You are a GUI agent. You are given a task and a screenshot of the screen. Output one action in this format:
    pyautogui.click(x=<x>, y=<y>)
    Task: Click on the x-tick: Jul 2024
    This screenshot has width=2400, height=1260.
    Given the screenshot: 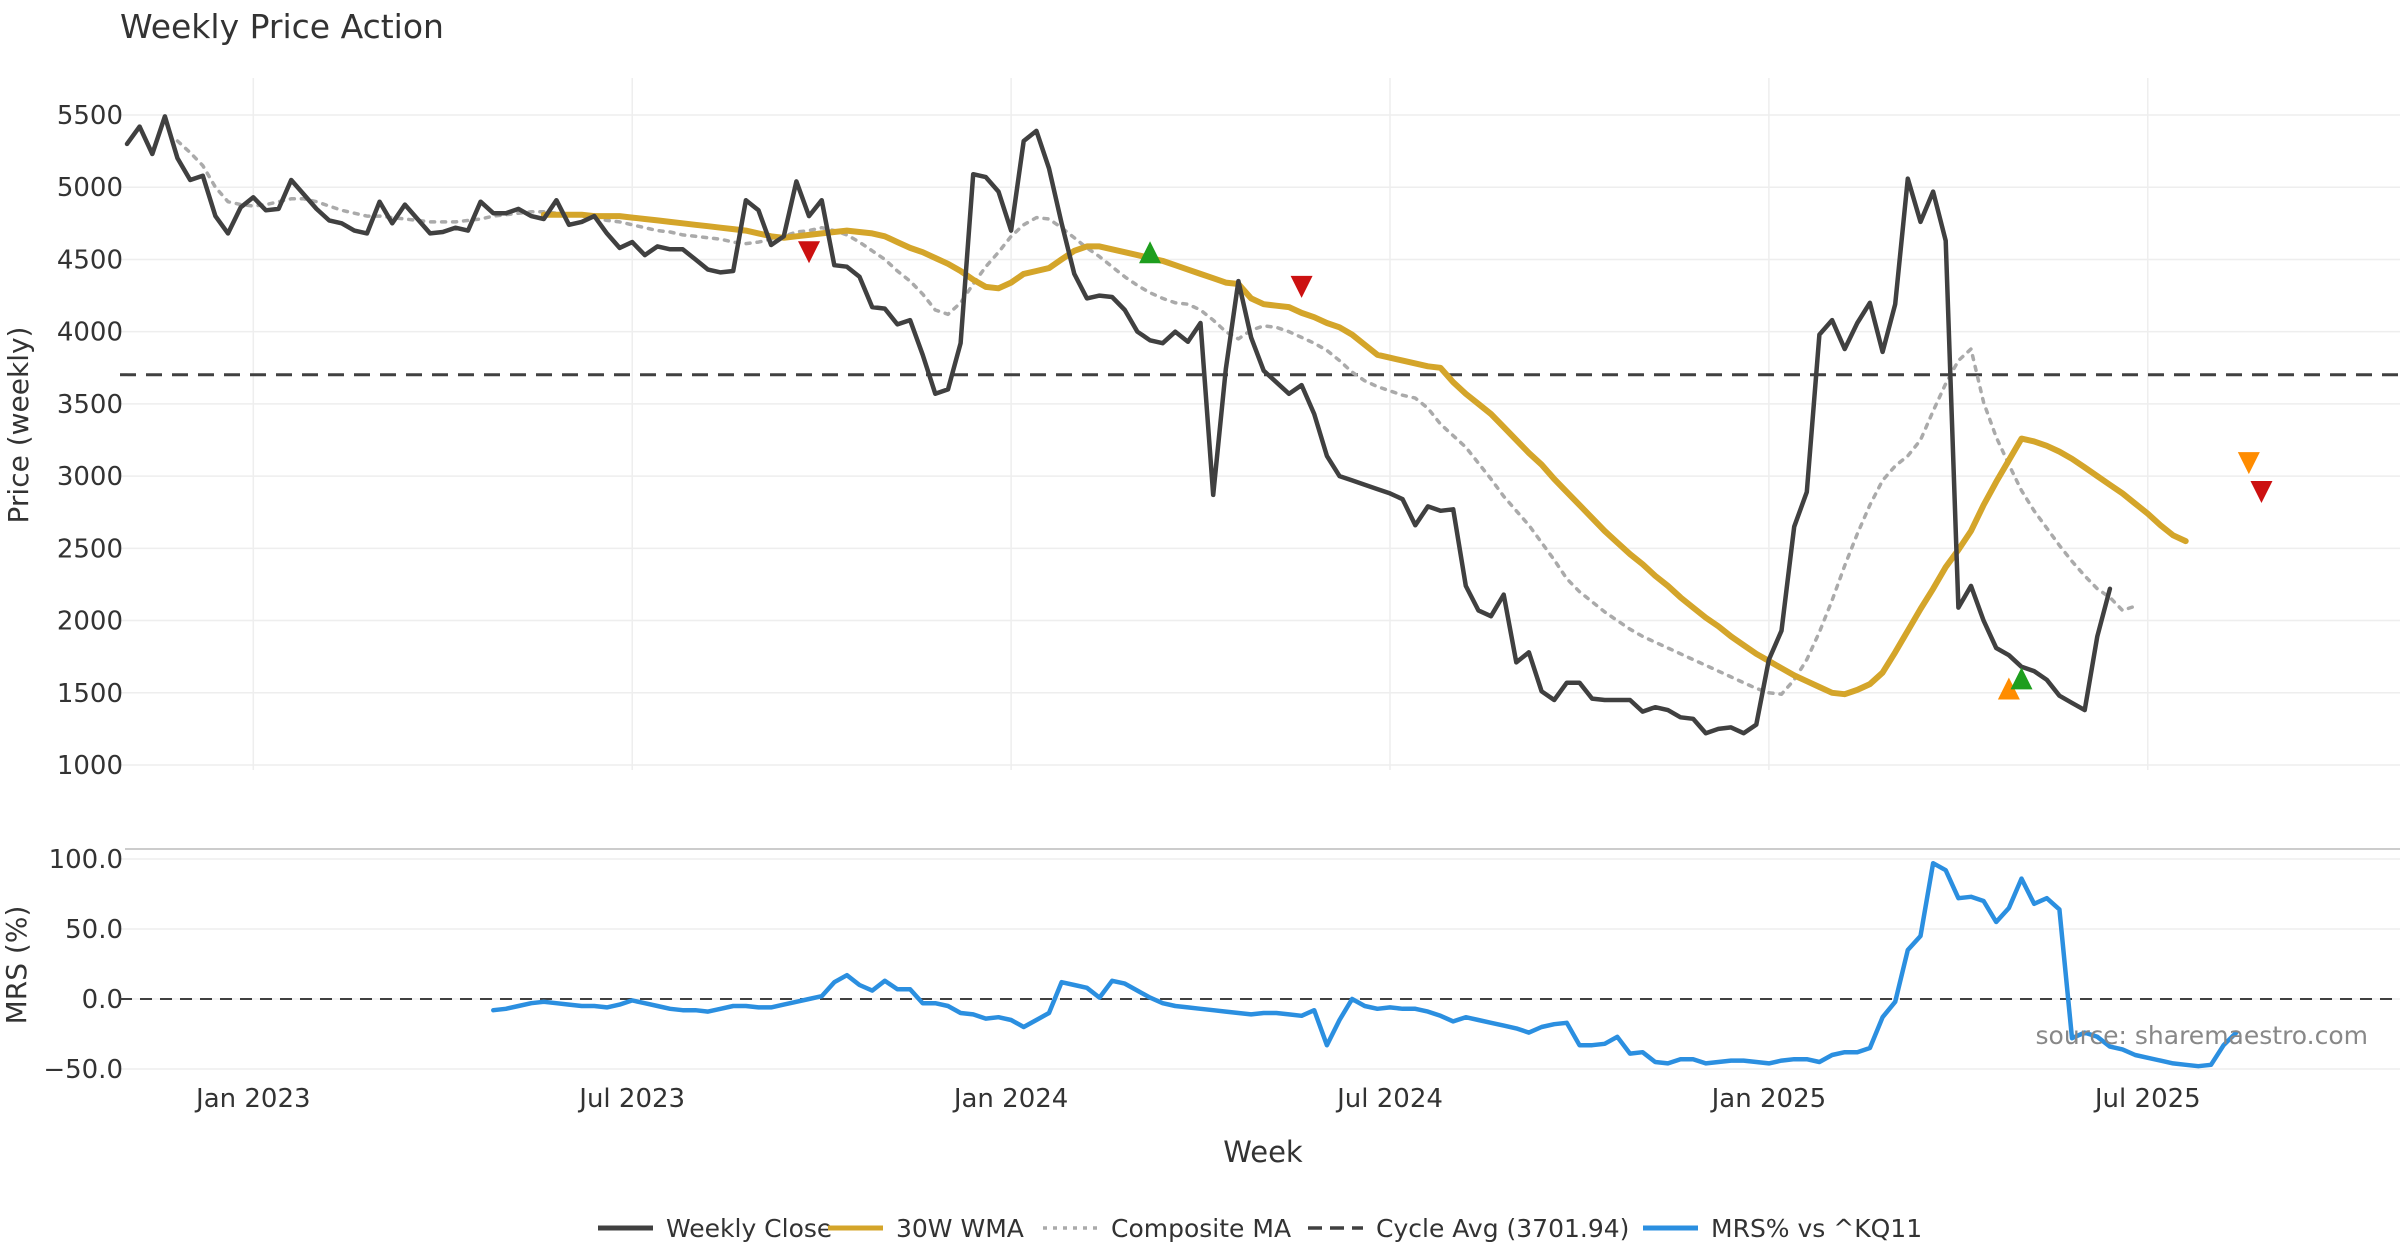 What is the action you would take?
    pyautogui.click(x=1389, y=1099)
    